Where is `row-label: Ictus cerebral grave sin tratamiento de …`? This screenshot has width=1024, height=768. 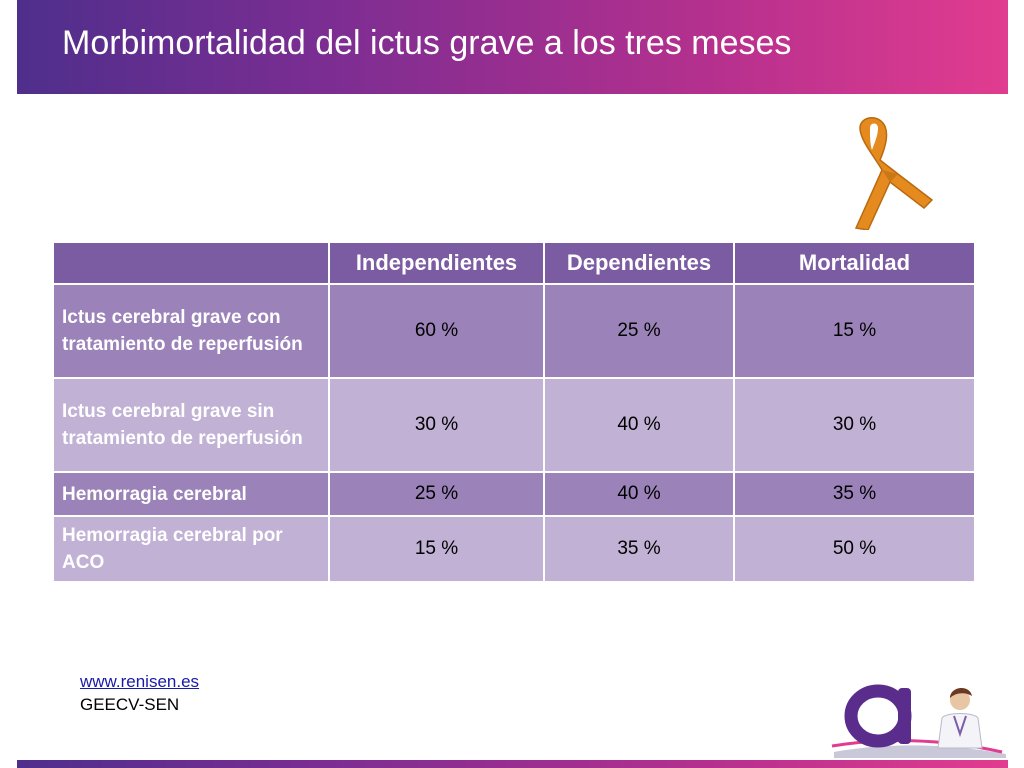
row-label: Ictus cerebral grave sin tratamiento de … is located at coordinates (191, 425).